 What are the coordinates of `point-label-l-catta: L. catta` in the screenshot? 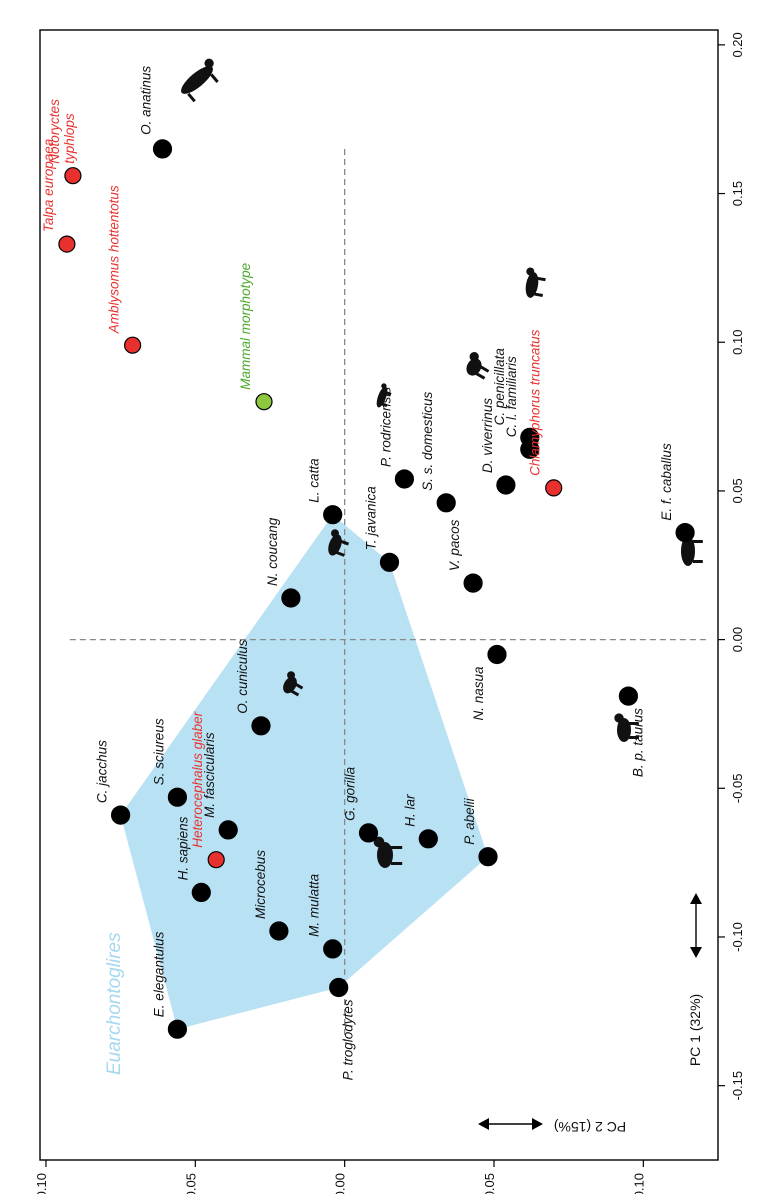 It's located at (314, 480).